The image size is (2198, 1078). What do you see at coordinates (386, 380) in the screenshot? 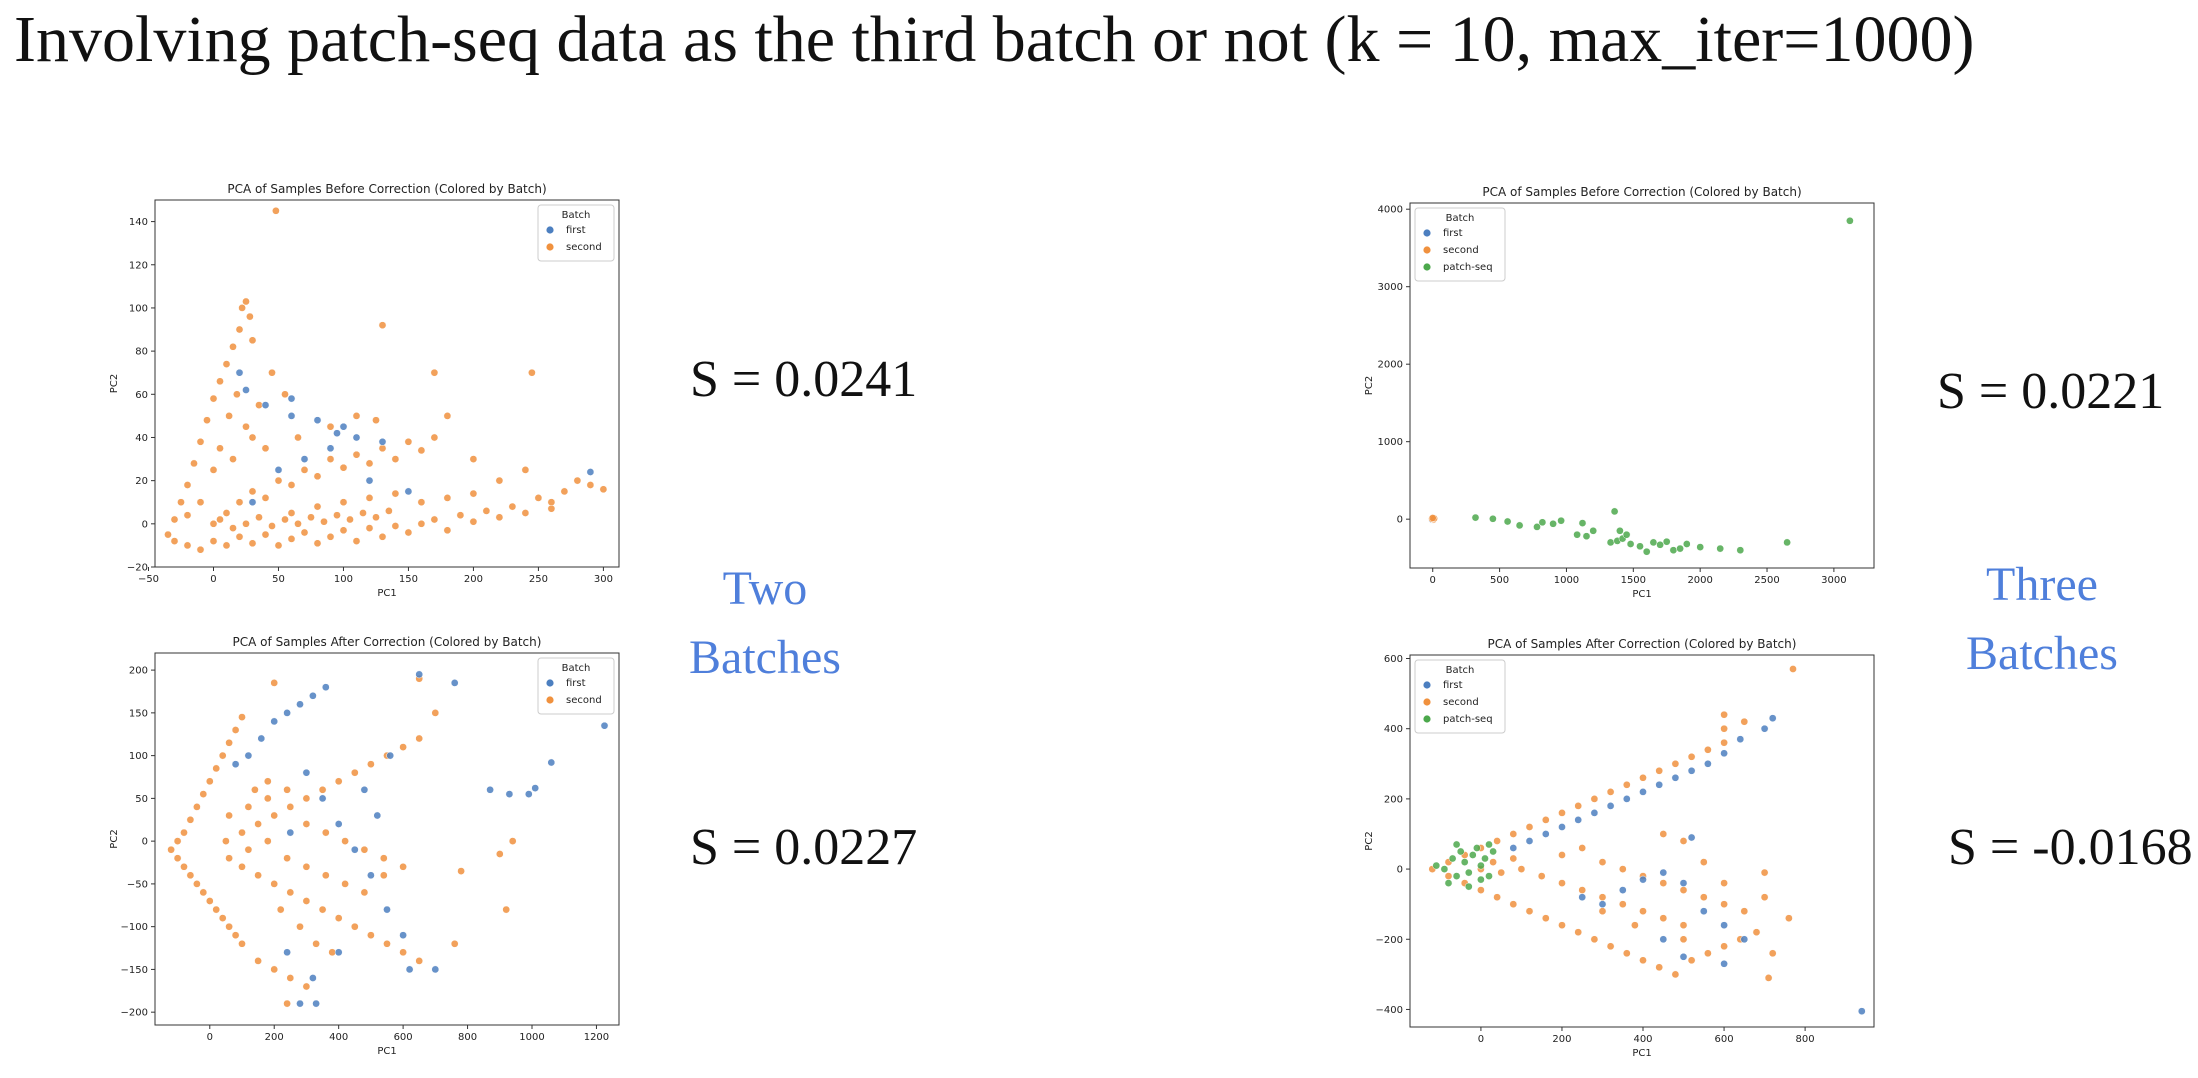
I see `series-second` at bounding box center [386, 380].